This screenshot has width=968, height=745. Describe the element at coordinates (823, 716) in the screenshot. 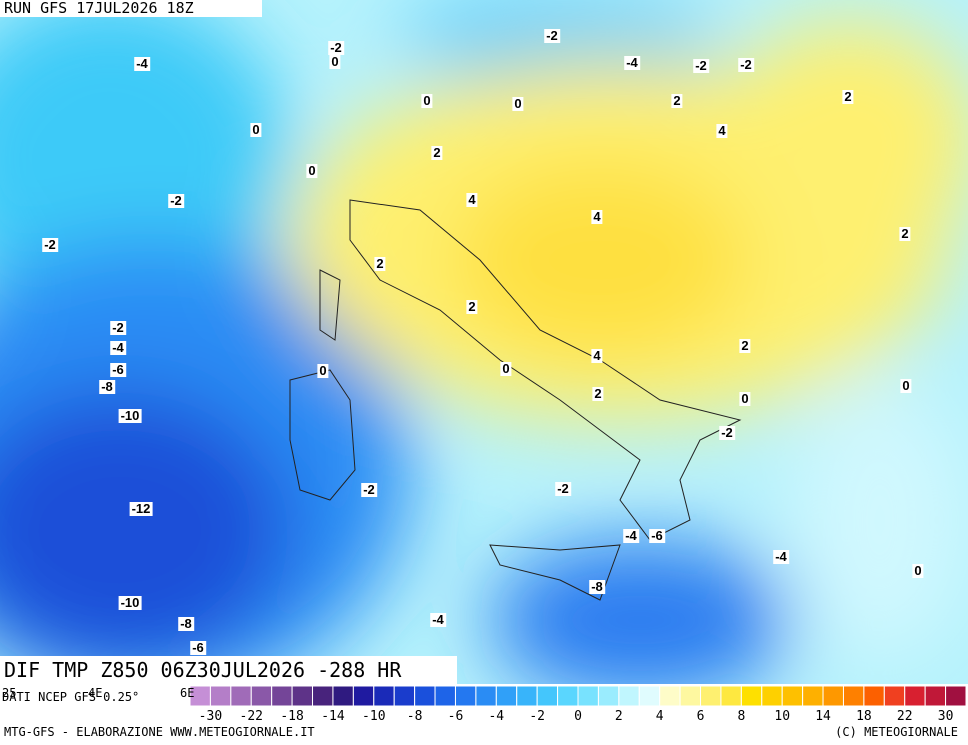

I see `colorbar-label: 14` at that location.